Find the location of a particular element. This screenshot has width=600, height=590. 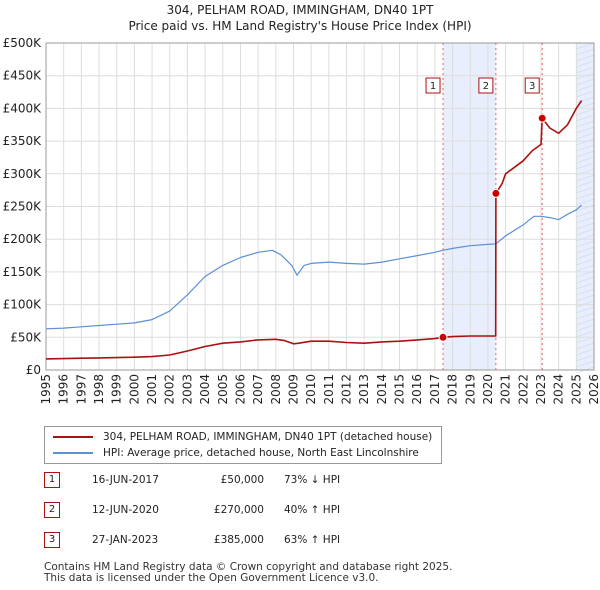

x-tick-label: 2016 is located at coordinates (417, 389).